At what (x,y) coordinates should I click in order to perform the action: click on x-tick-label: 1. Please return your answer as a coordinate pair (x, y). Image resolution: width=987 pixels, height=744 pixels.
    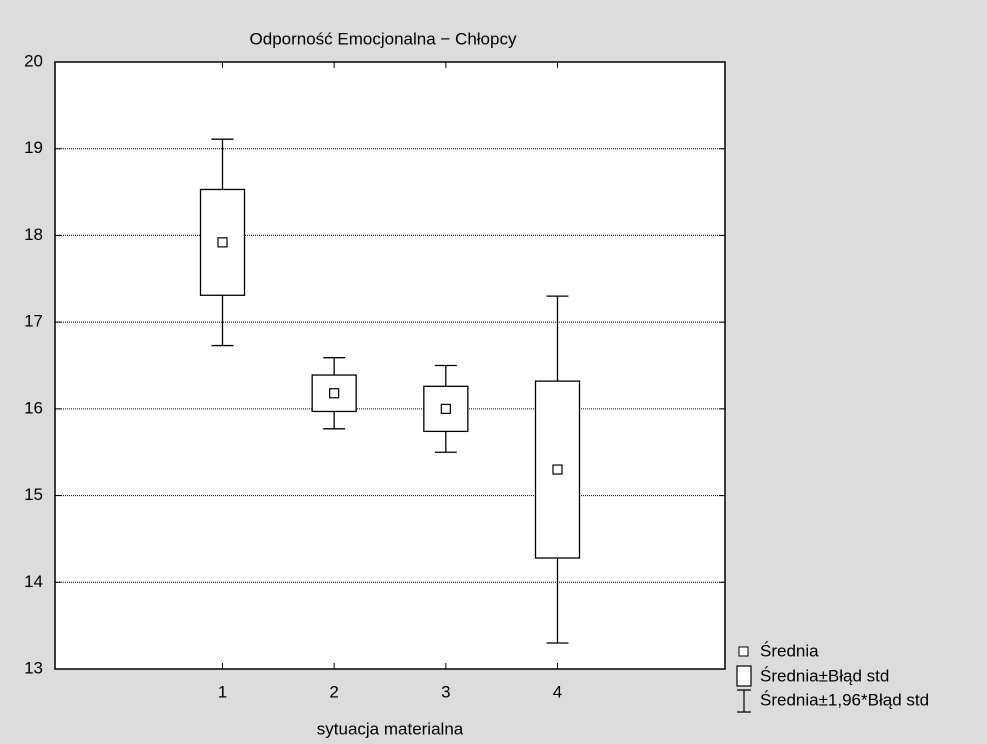
    Looking at the image, I should click on (222, 691).